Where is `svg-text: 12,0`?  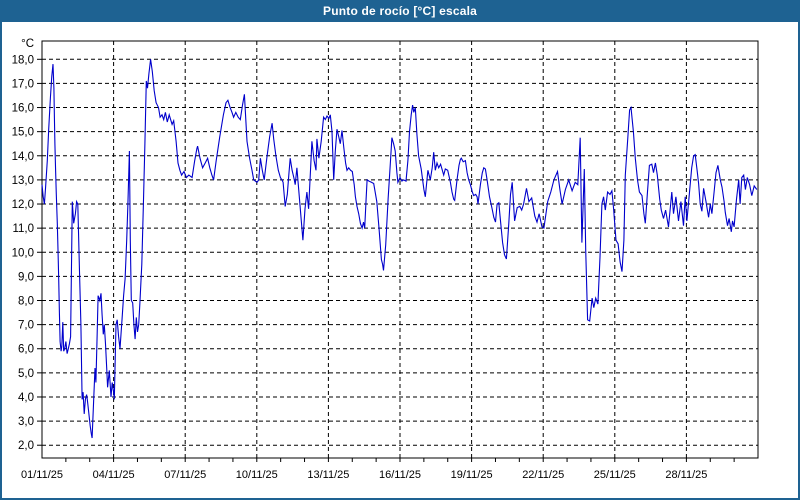 svg-text: 12,0 is located at coordinates (23, 205).